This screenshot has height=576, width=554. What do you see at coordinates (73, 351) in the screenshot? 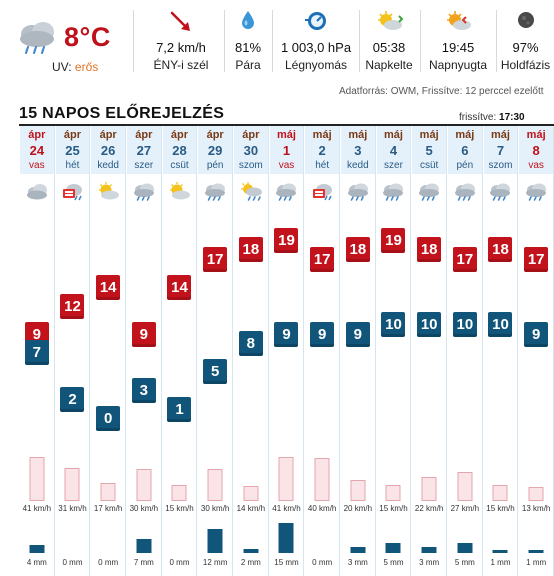
I see `forecast-day-column: ápr 25 hét 12 2 31 km/h 0 mm` at bounding box center [73, 351].